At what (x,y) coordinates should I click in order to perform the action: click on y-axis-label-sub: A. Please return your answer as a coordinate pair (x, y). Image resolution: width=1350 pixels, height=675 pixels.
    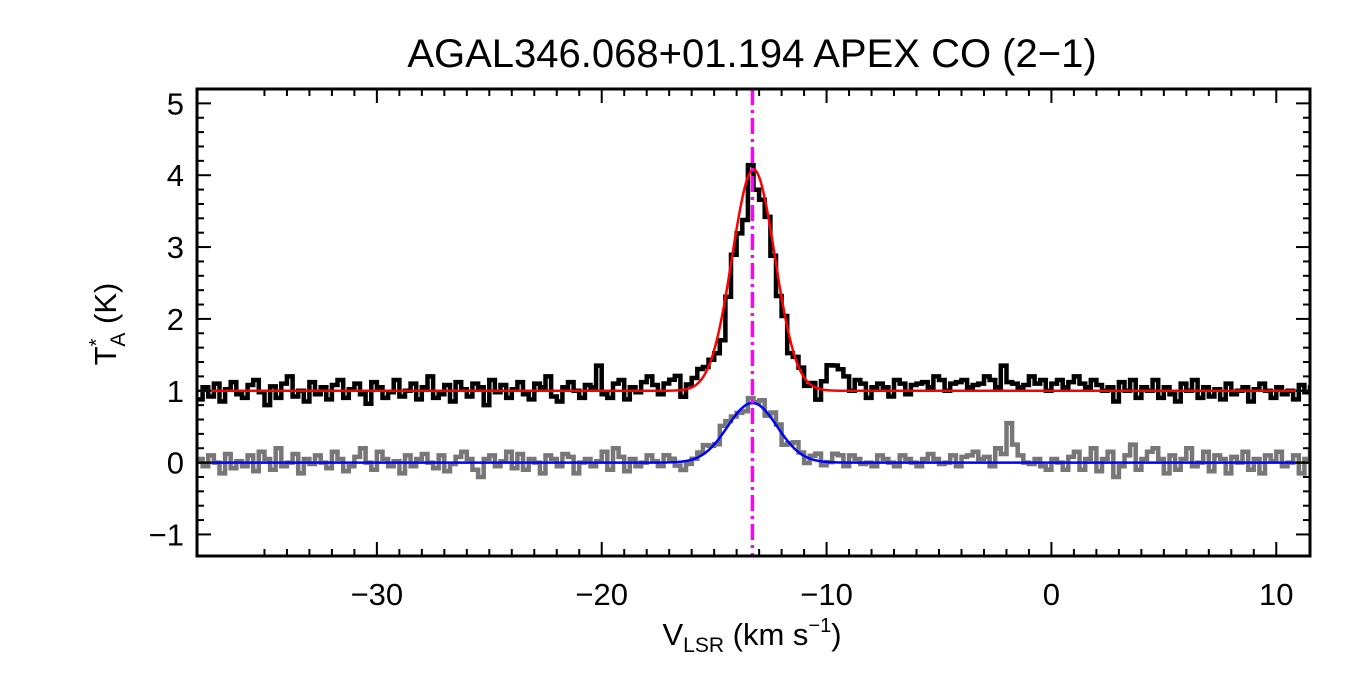
    Looking at the image, I should click on (118, 340).